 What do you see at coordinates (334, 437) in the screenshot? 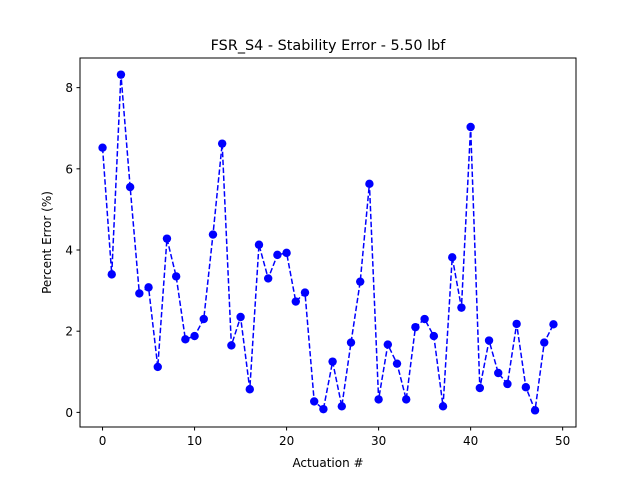
I see `x-axis: 0 10 20 30 40 50` at bounding box center [334, 437].